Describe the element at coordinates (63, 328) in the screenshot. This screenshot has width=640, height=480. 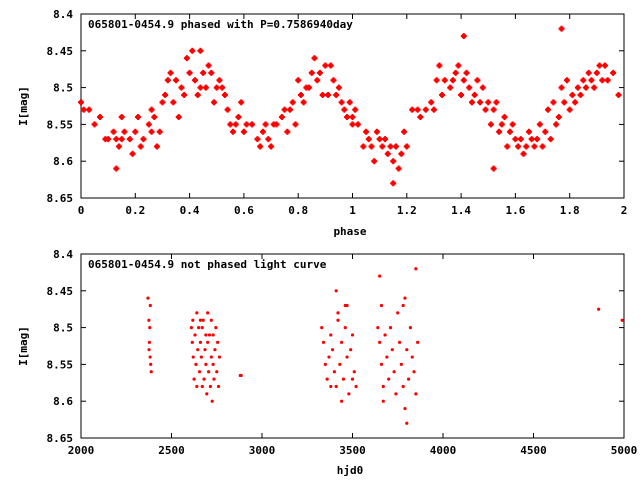
I see `unphased-y-tick-label: 8.5` at that location.